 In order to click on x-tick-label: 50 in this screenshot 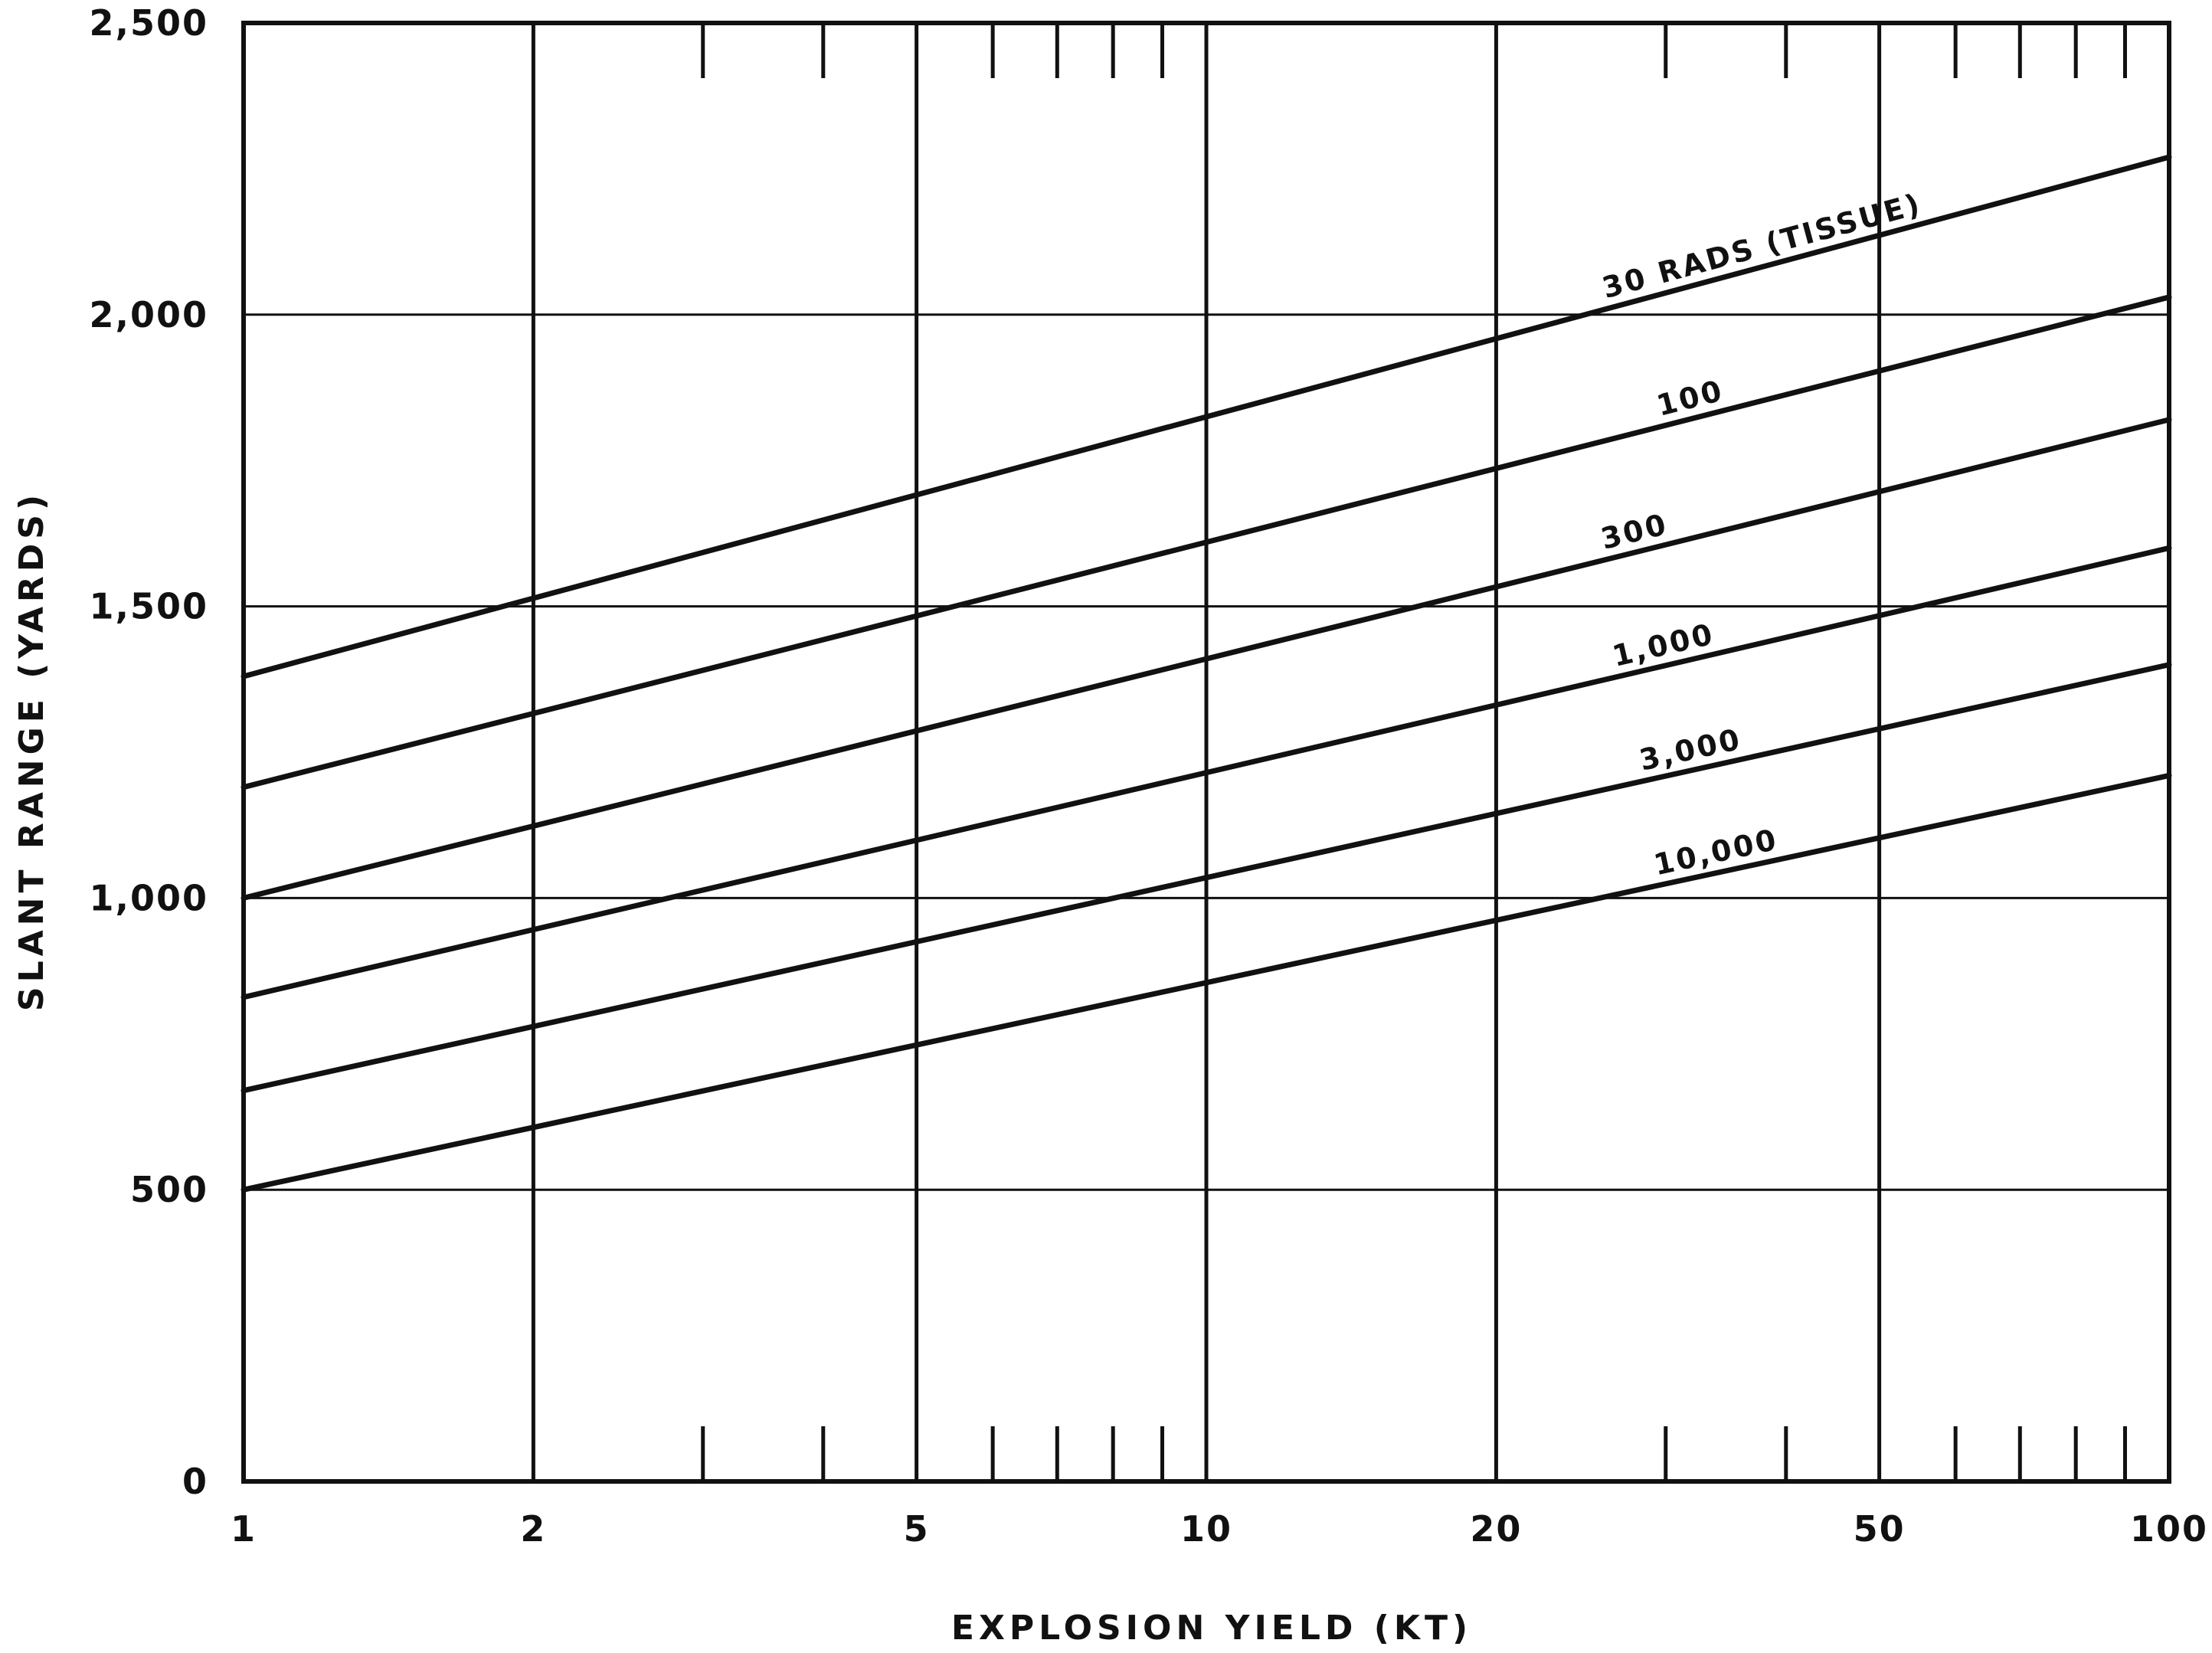, I will do `click(1880, 1529)`.